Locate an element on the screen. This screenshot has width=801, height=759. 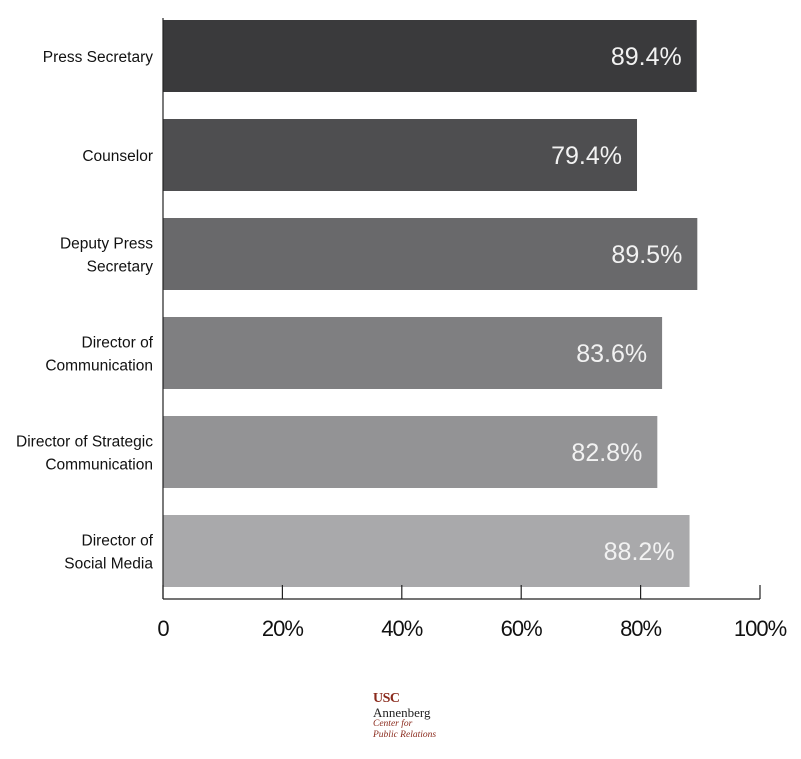
x-tick-label: 60% is located at coordinates (521, 628).